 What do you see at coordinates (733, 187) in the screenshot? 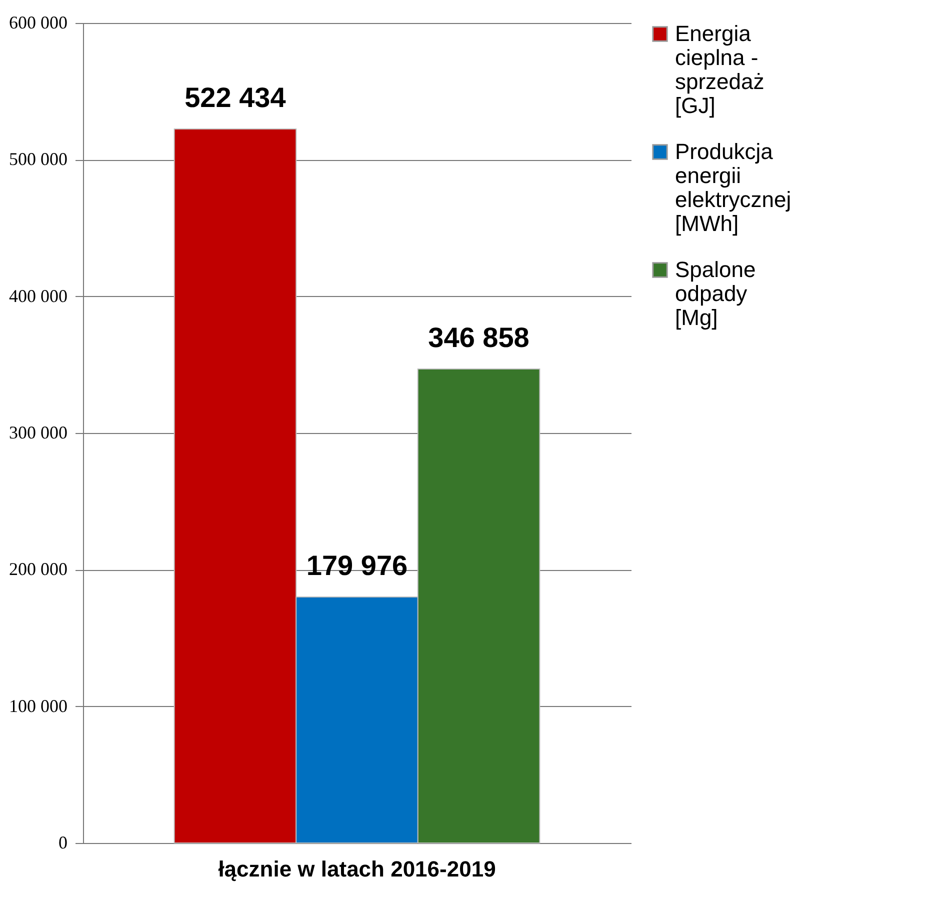
I see `legend-label: Produkcja energii elektrycznej [MWh]` at bounding box center [733, 187].